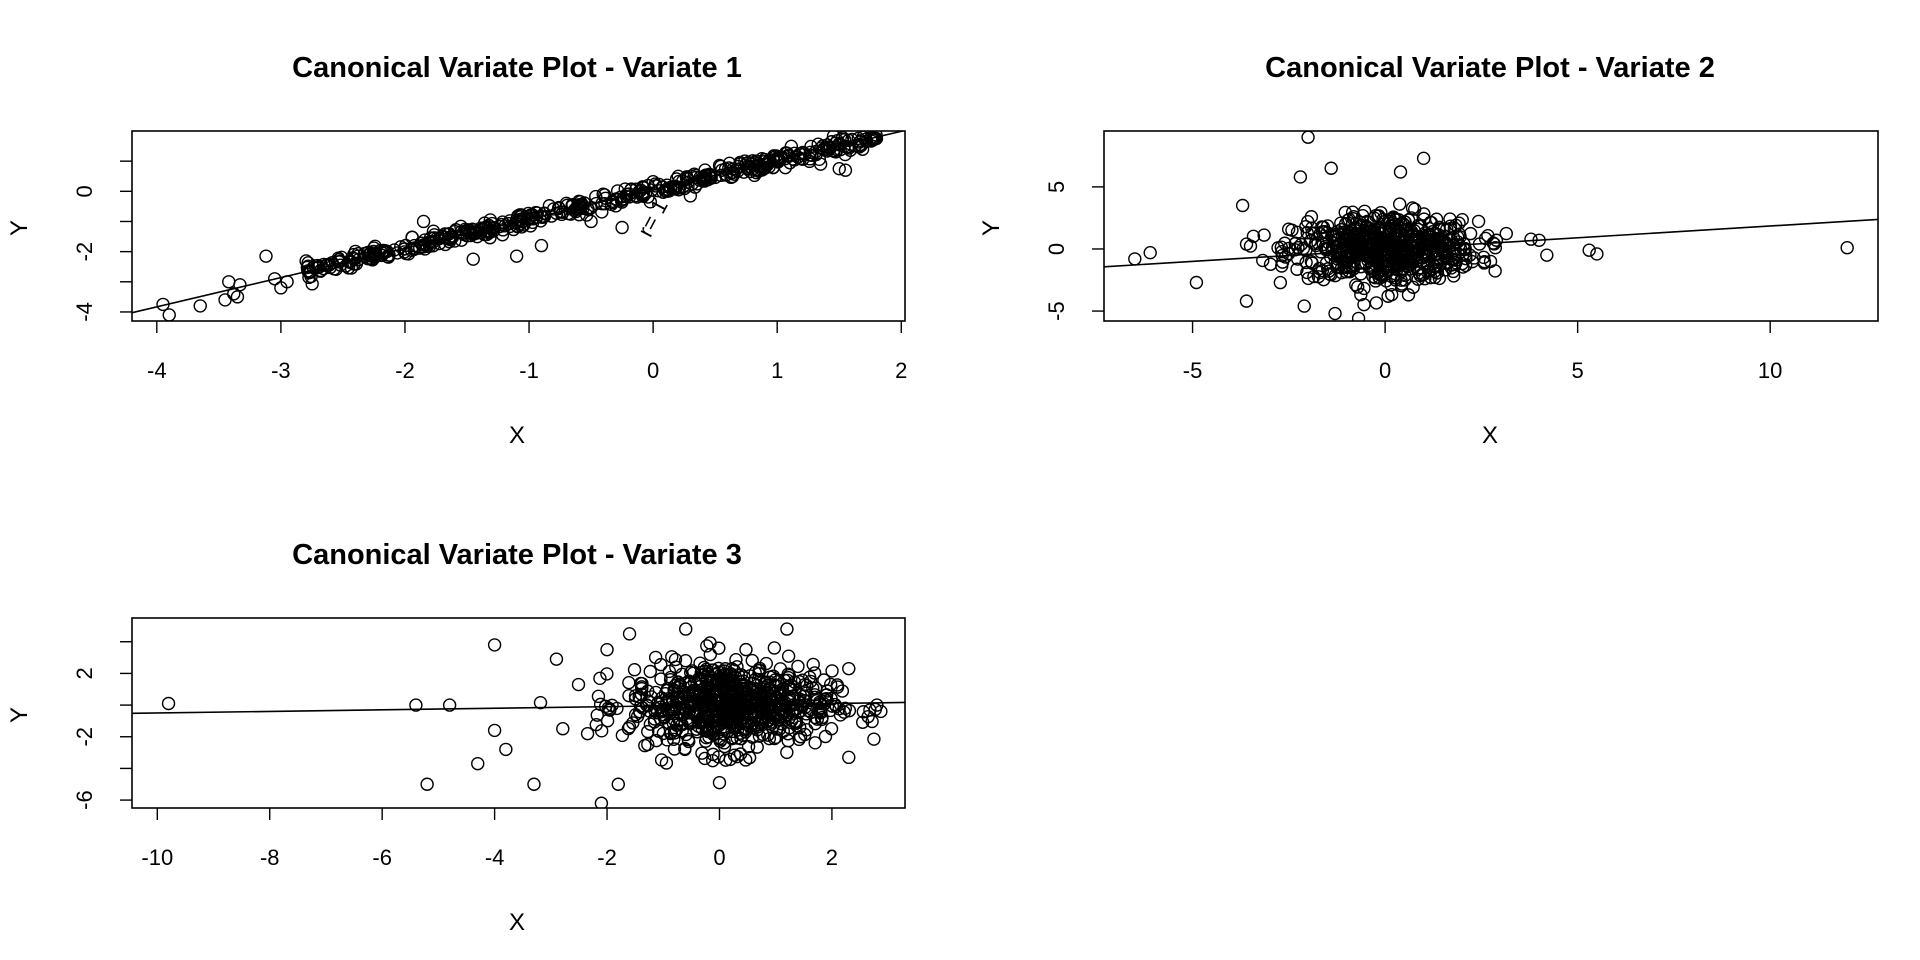  What do you see at coordinates (270, 857) in the screenshot?
I see `x-tick-label: -8` at bounding box center [270, 857].